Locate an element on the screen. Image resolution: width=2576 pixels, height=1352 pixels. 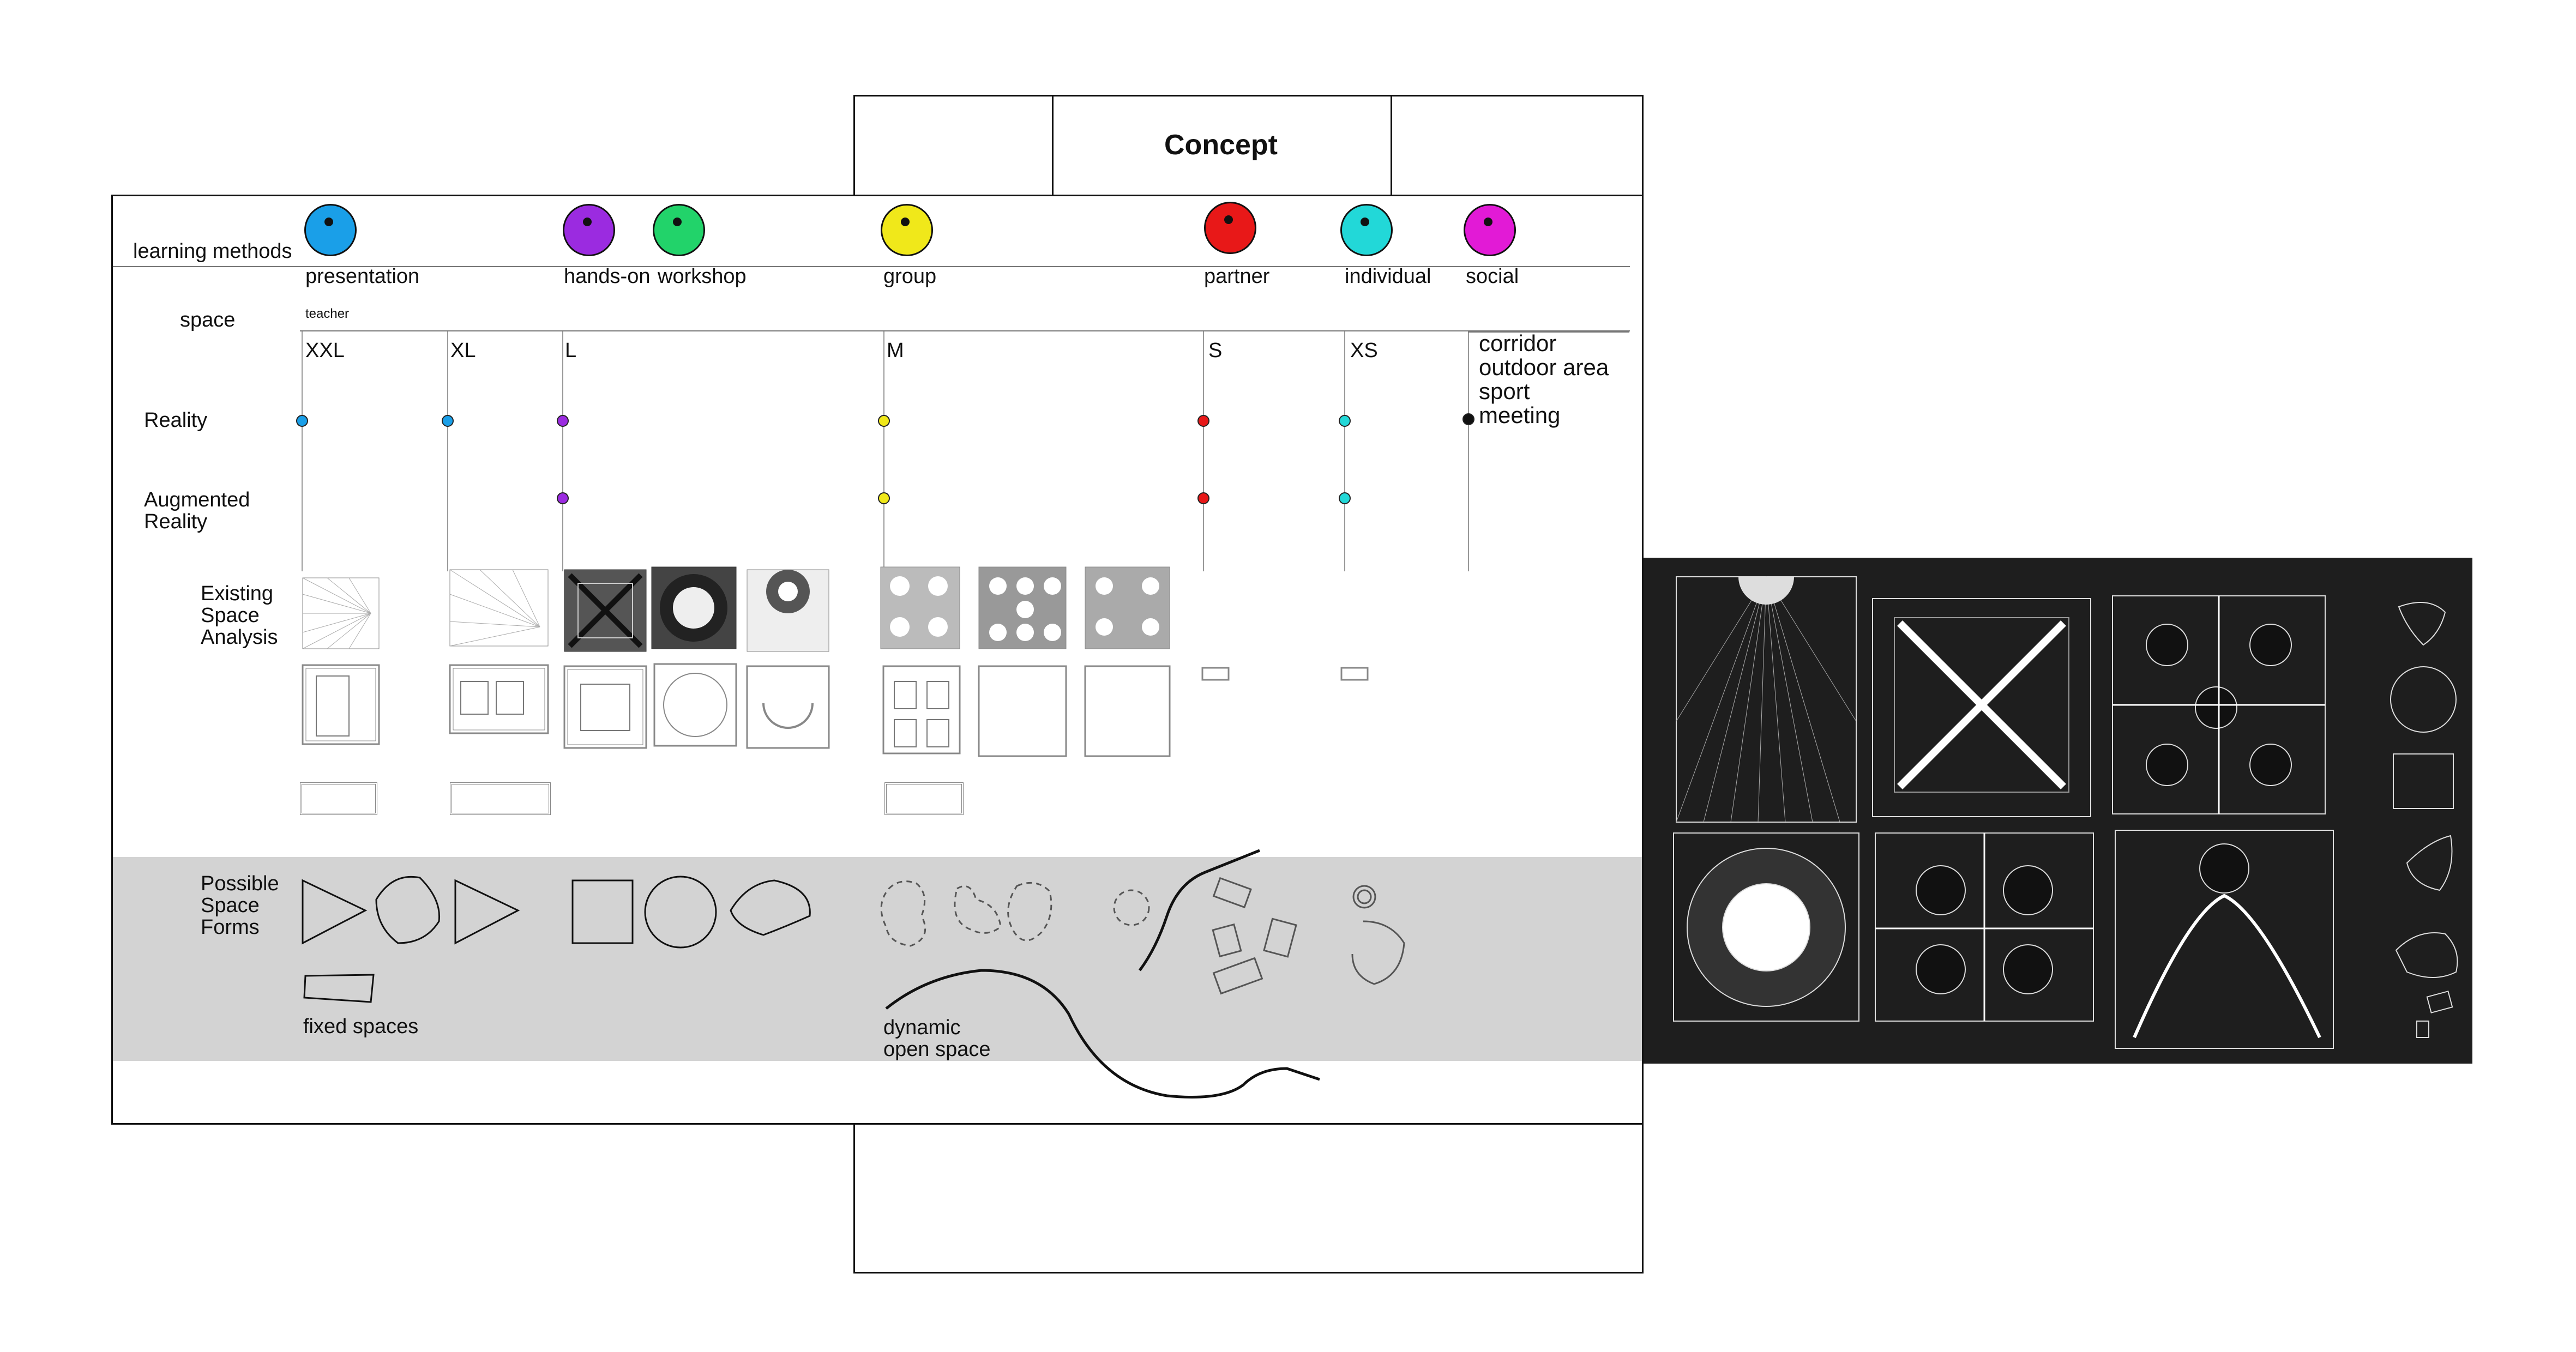
row-label-existing-2: Space is located at coordinates (230, 615).